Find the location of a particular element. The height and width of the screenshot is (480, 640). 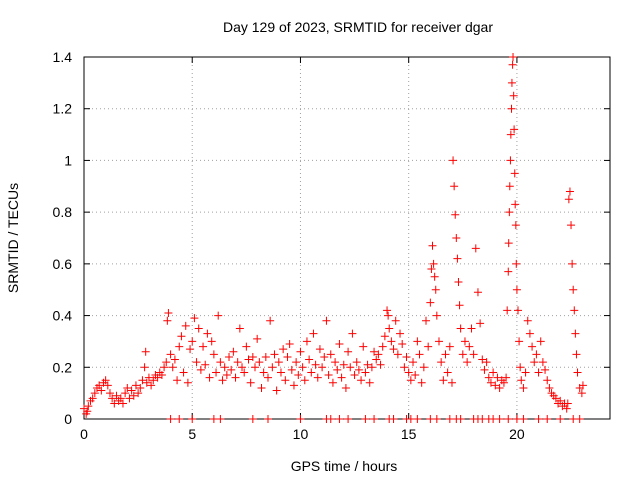

y-tick-labels: 0 0.2 0.4 0.6 0.8 1 1.2 1.4 is located at coordinates (63, 238).